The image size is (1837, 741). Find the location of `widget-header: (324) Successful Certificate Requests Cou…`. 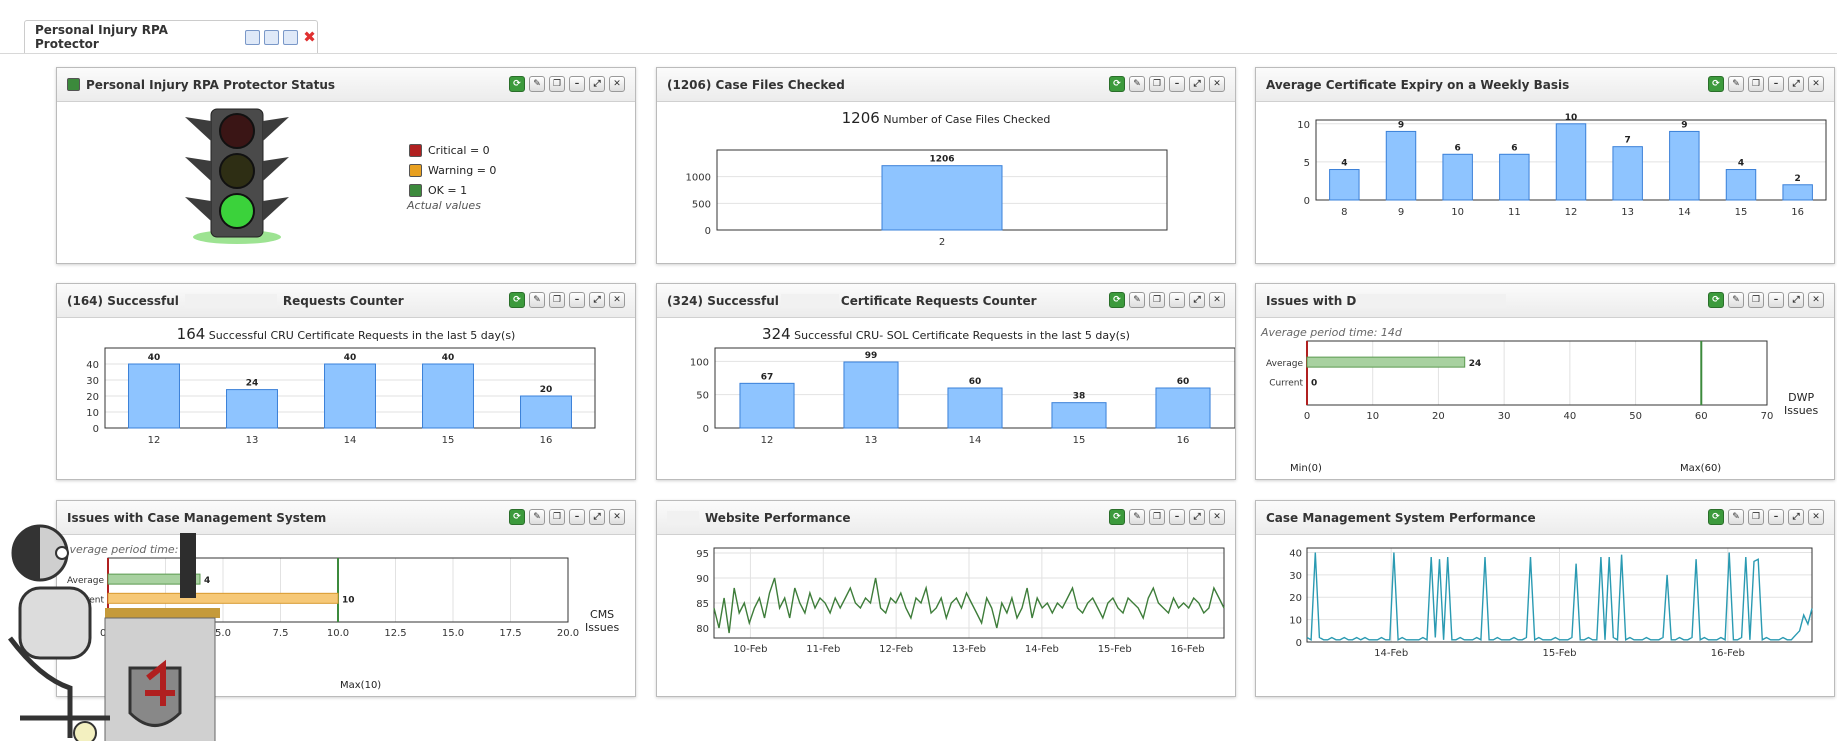

widget-header: (324) Successful Certificate Requests Cou… is located at coordinates (946, 301).